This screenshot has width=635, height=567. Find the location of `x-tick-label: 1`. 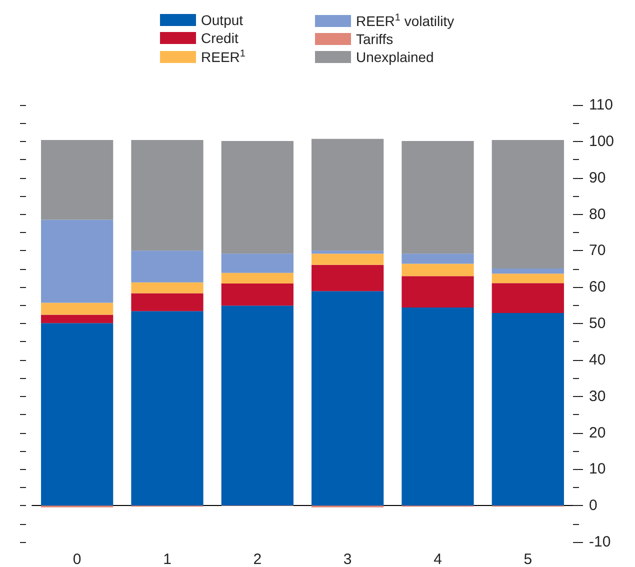

x-tick-label: 1 is located at coordinates (167, 559).